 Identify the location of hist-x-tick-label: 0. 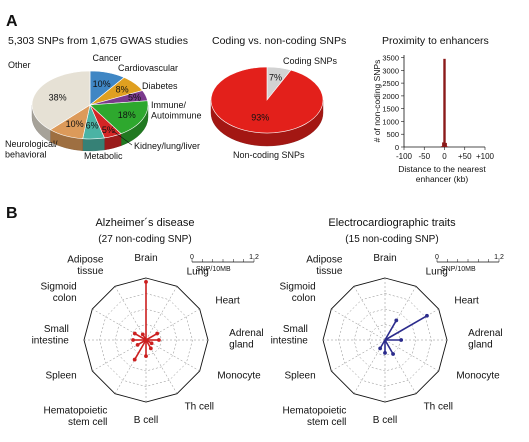
(444, 156).